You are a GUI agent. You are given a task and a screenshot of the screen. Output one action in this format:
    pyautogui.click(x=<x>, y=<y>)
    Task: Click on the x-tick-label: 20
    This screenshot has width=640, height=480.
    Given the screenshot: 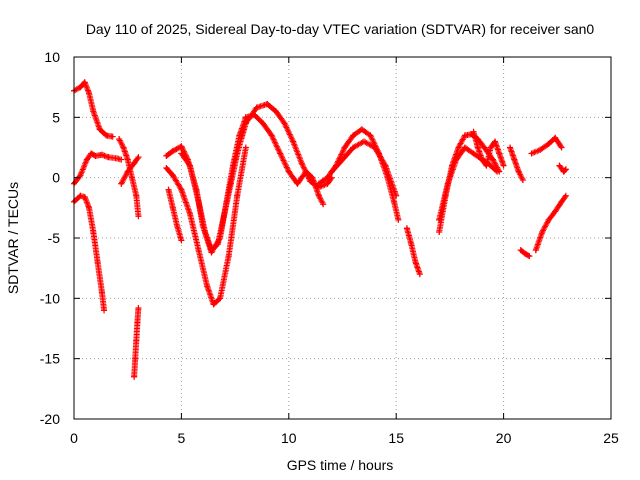 What is the action you would take?
    pyautogui.click(x=504, y=438)
    